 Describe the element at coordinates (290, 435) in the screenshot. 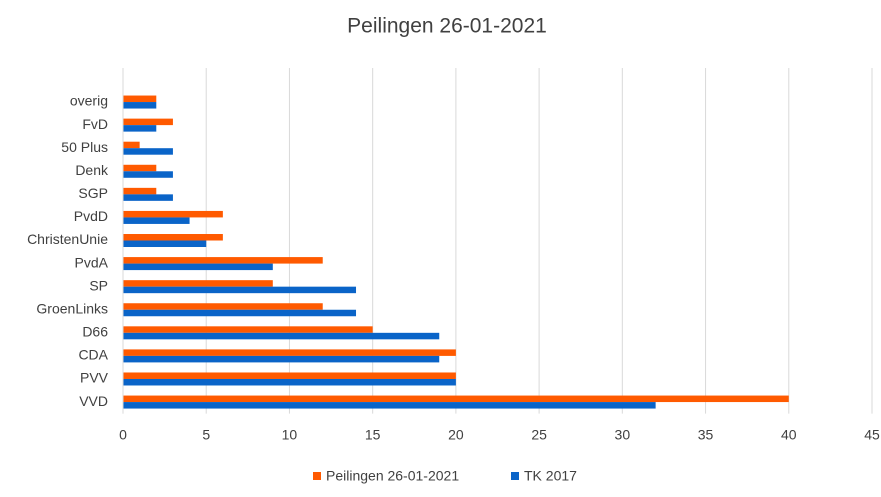

I see `x-tick-label: 10` at that location.